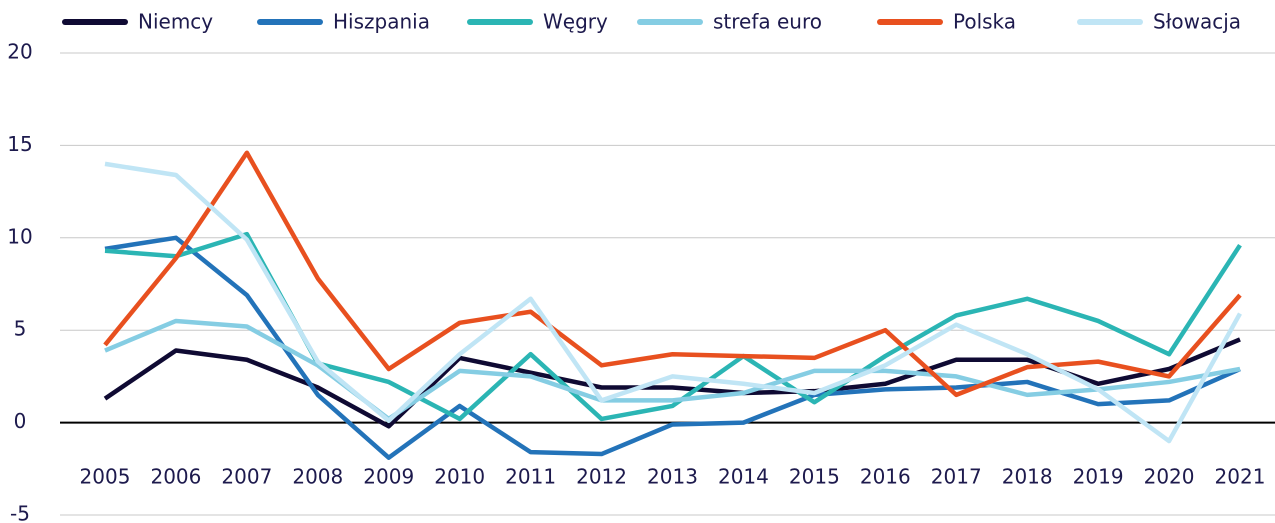 Image resolution: width=1275 pixels, height=523 pixels. What do you see at coordinates (1098, 477) in the screenshot?
I see `x-tick-label: 2019` at bounding box center [1098, 477].